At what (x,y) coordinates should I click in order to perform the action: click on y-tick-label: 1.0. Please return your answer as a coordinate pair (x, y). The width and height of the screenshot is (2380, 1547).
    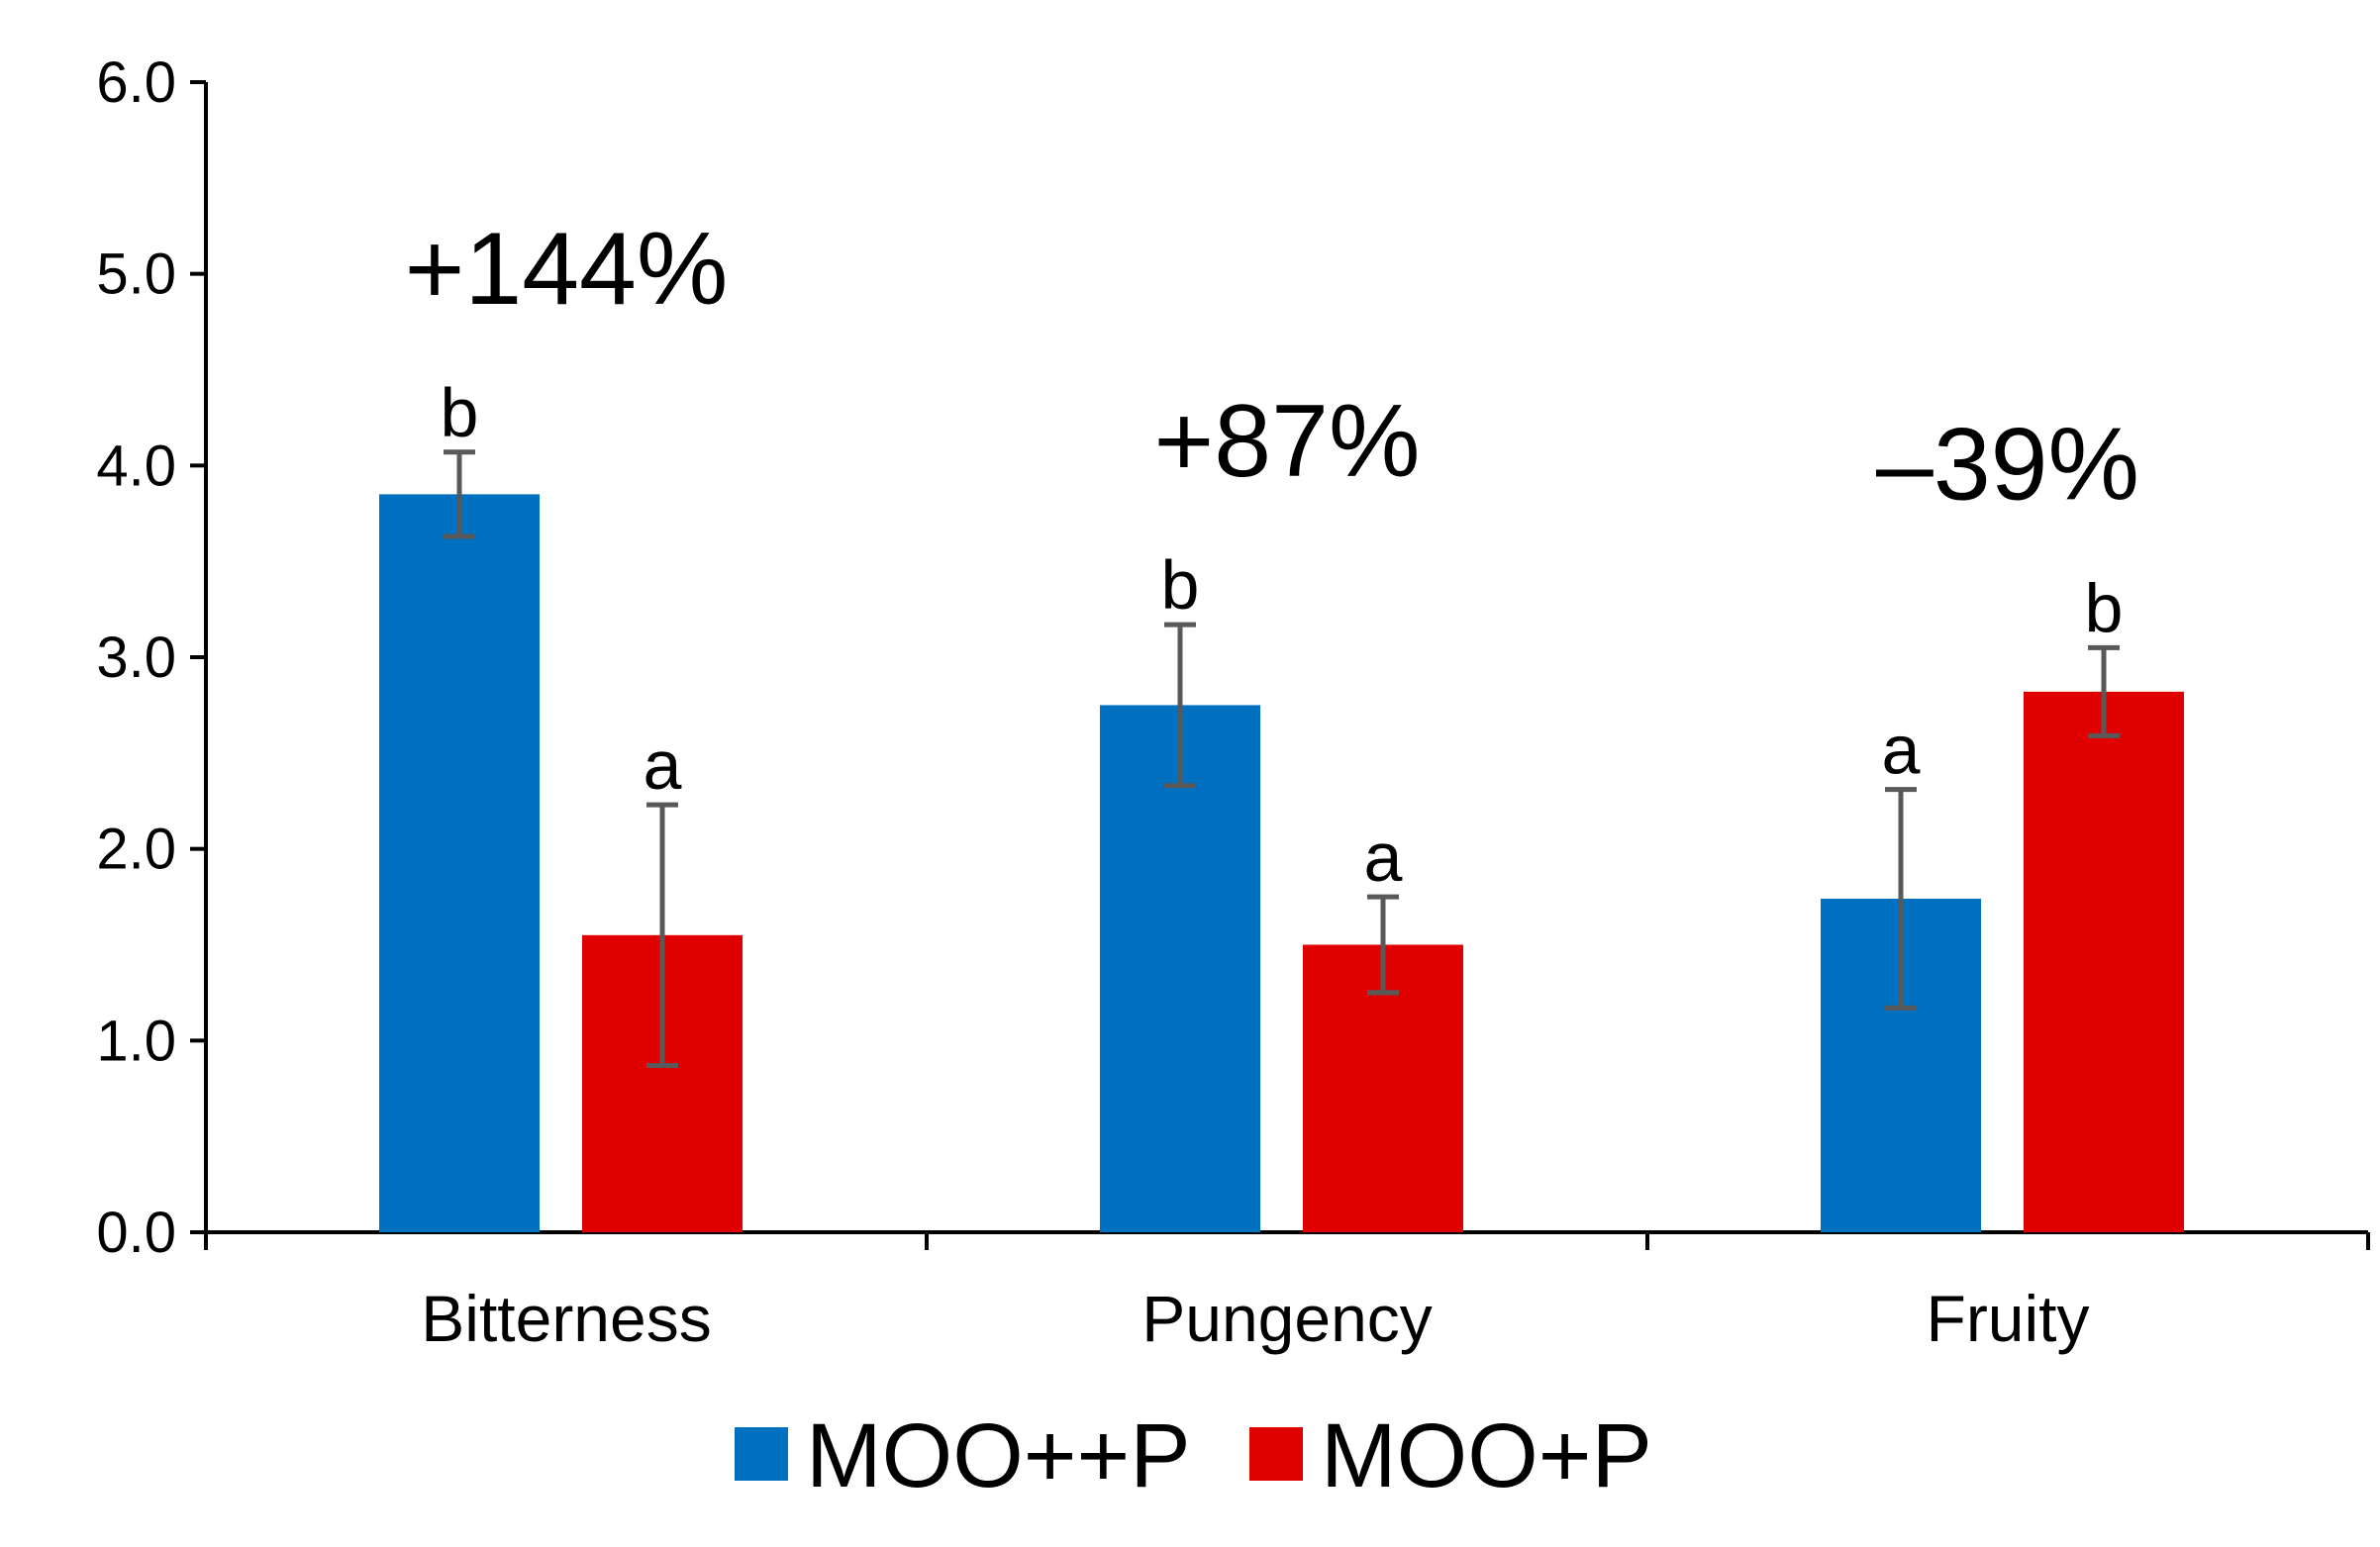
    Looking at the image, I should click on (136, 1041).